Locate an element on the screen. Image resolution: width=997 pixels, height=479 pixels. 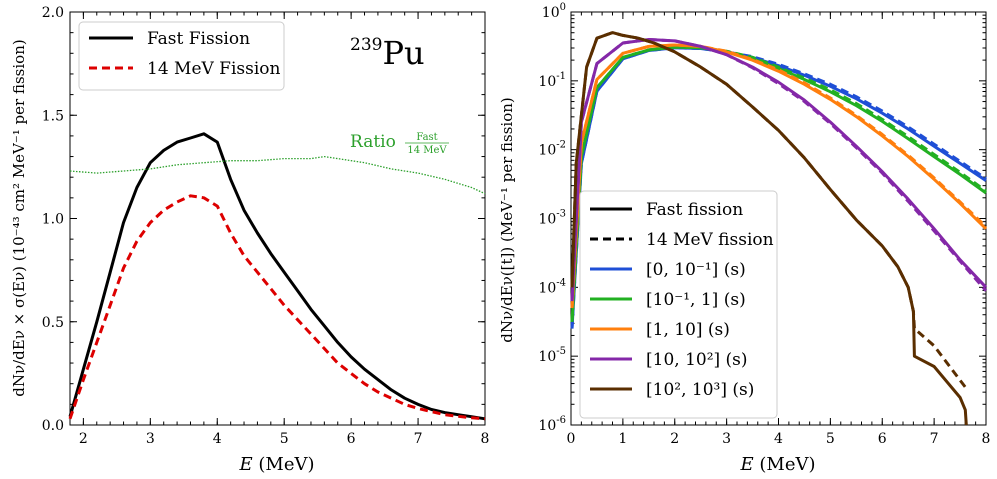
left-xlabel-var: E is located at coordinates (245, 464).